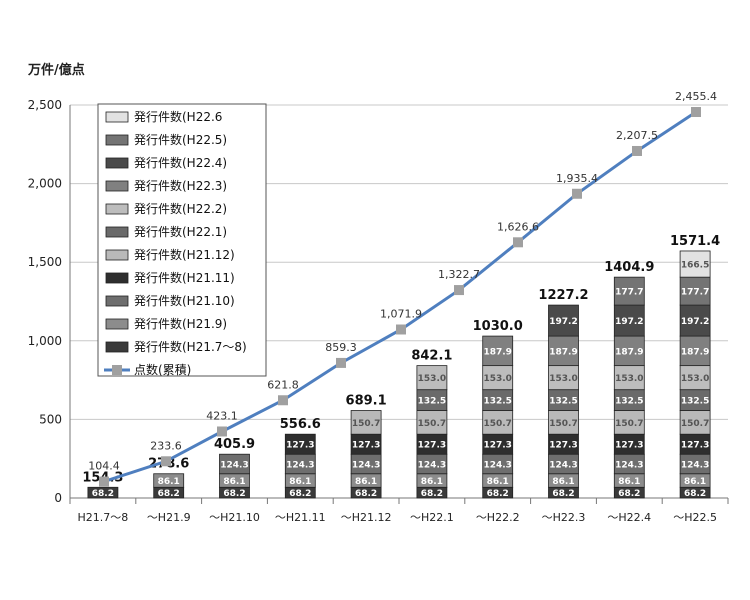 The height and width of the screenshot is (600, 750). Describe the element at coordinates (222, 415) in the screenshot. I see `line-point-label: 423.1` at that location.